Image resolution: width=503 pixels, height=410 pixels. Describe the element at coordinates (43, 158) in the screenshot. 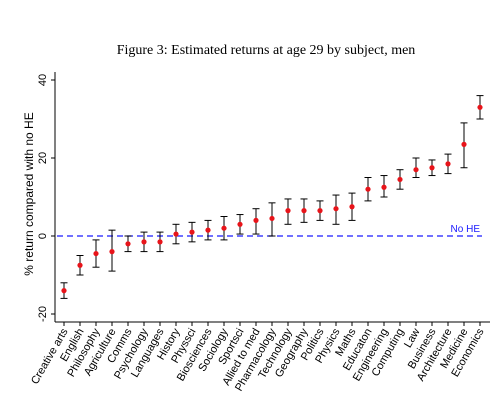

I see `y-tick-label: 20` at that location.